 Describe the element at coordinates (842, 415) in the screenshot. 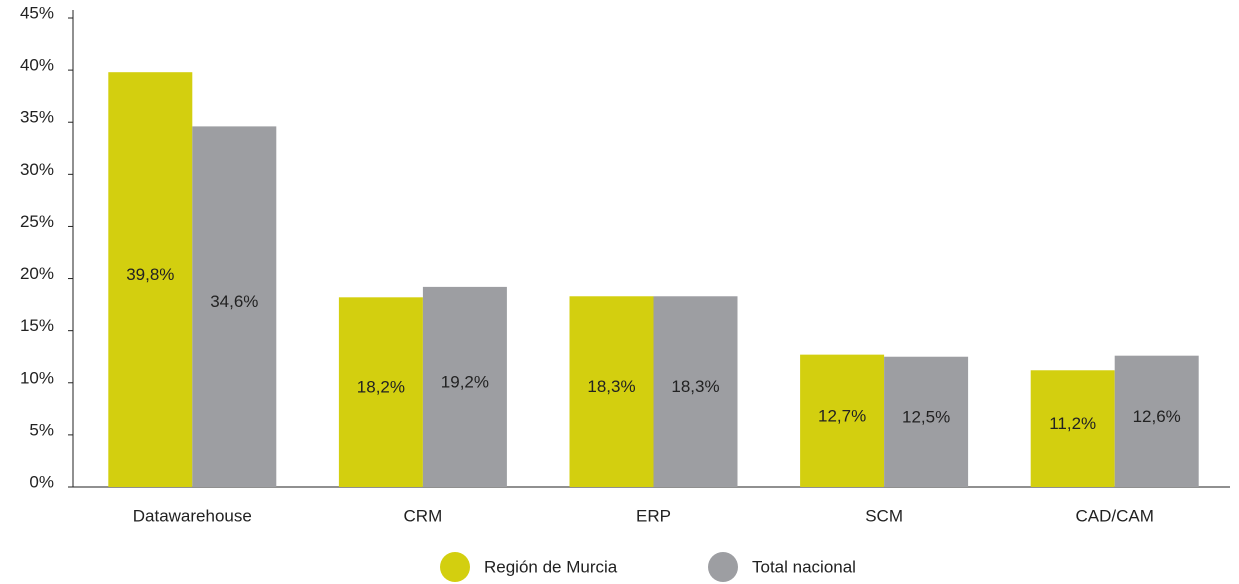

I see `data-label: 12,7%` at that location.